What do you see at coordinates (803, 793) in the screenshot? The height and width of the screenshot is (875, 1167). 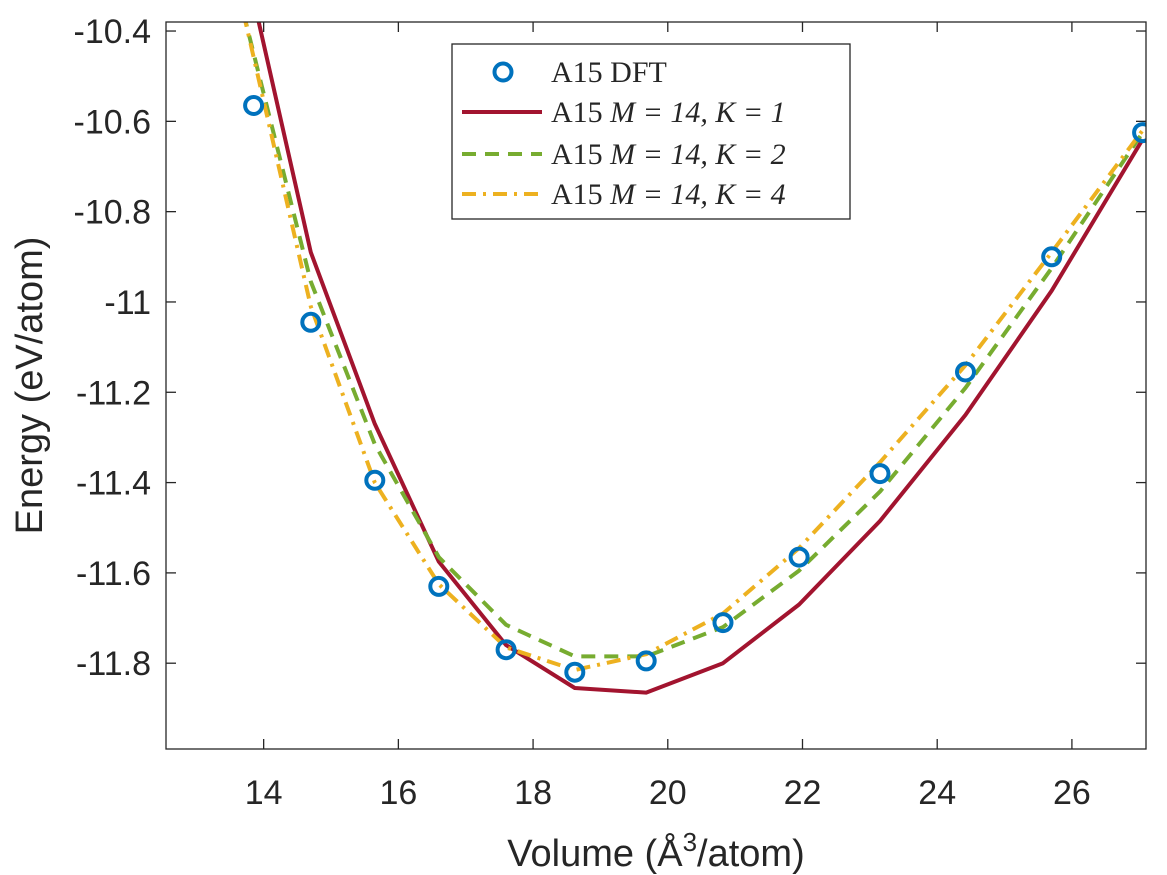 I see `x-tick-label: 22` at bounding box center [803, 793].